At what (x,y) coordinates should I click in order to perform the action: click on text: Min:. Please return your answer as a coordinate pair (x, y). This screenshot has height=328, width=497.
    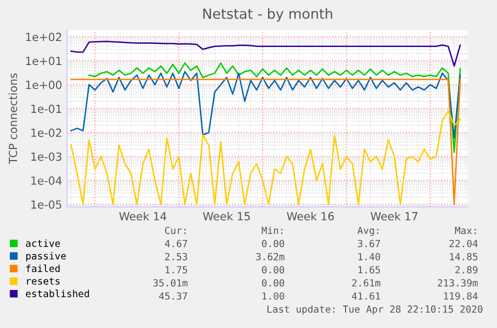
    Looking at the image, I should click on (272, 230).